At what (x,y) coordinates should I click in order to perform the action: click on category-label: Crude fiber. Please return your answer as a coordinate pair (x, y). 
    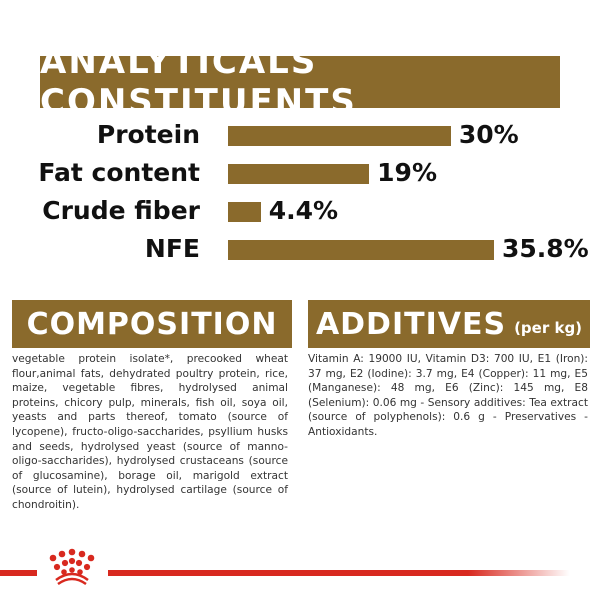
    Looking at the image, I should click on (121, 210).